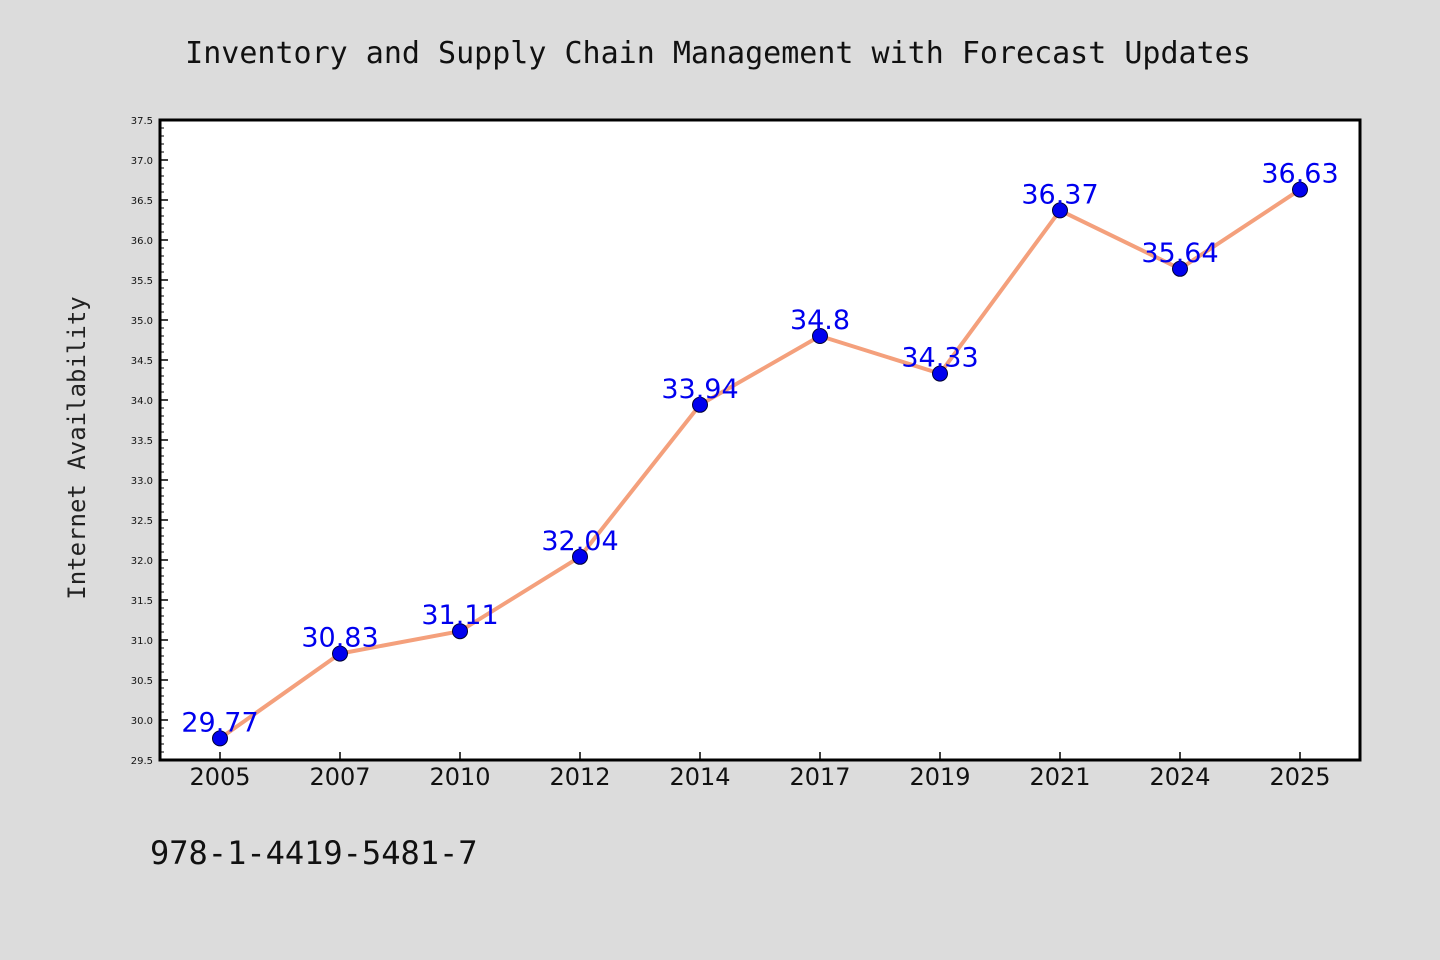  Describe the element at coordinates (142, 521) in the screenshot. I see `y-tick-label: 32.5` at that location.